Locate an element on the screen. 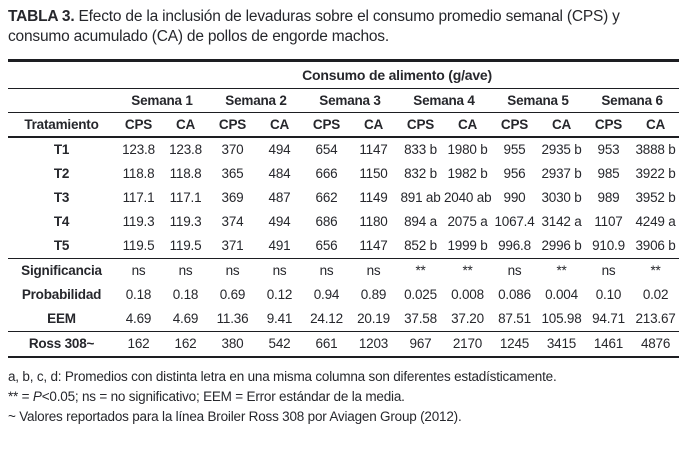 The image size is (687, 452). data-cell: 1150 is located at coordinates (373, 174).